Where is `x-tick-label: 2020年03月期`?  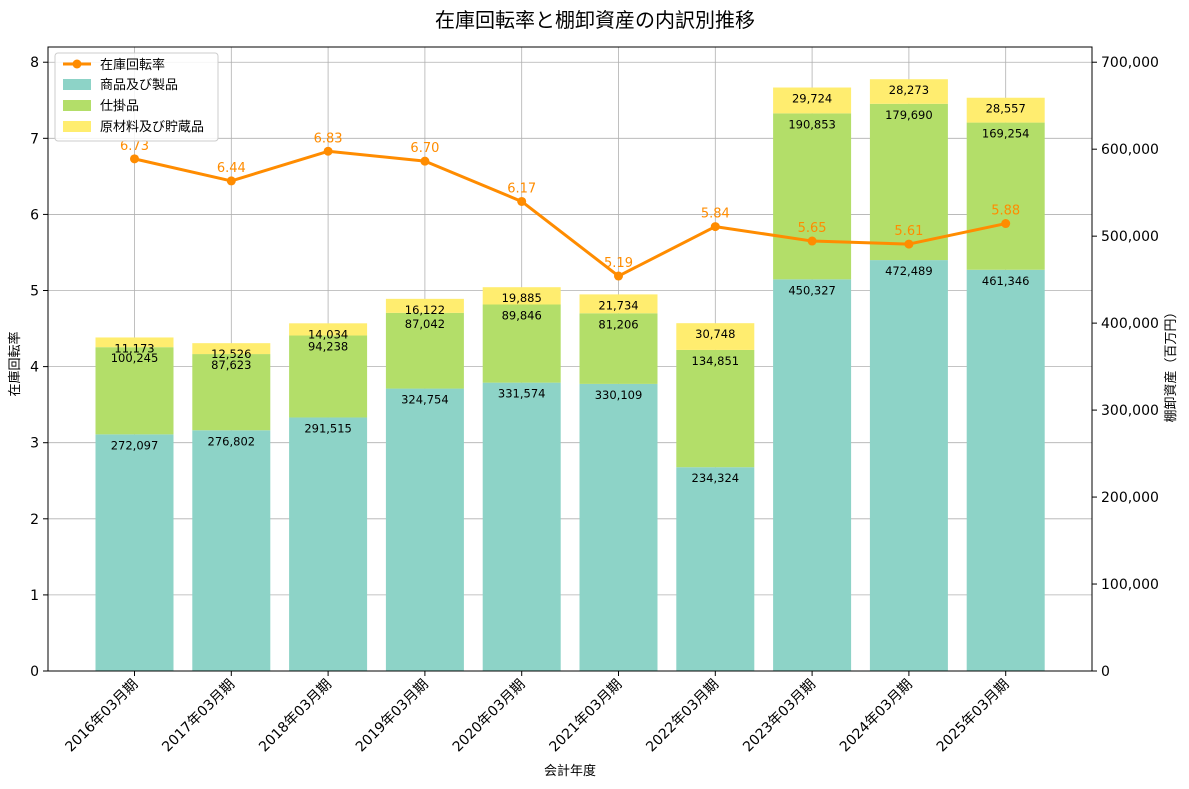 x-tick-label: 2020年03月期 is located at coordinates (489, 716).